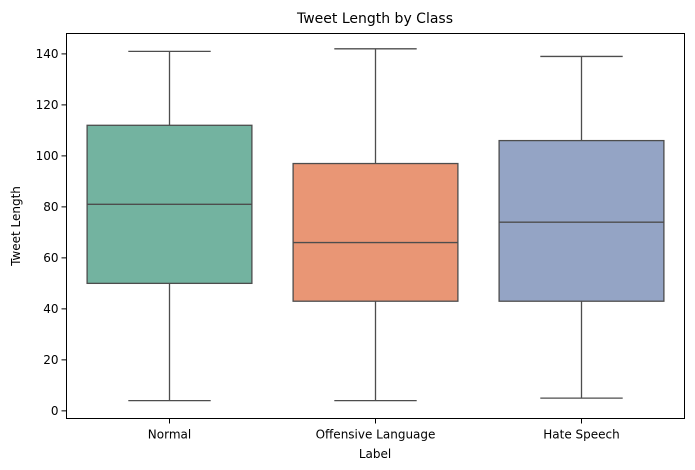 The height and width of the screenshot is (470, 695). What do you see at coordinates (169, 435) in the screenshot?
I see `x-tick-label: Normal` at bounding box center [169, 435].